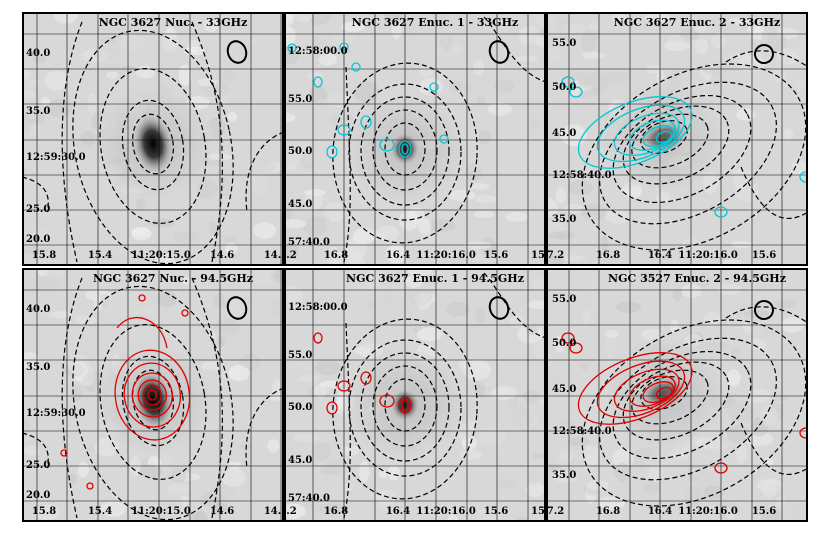  Describe the element at coordinates (173, 22) in the screenshot. I see `panel-title: NGC 3627 Nuc. - 33GHz` at that location.